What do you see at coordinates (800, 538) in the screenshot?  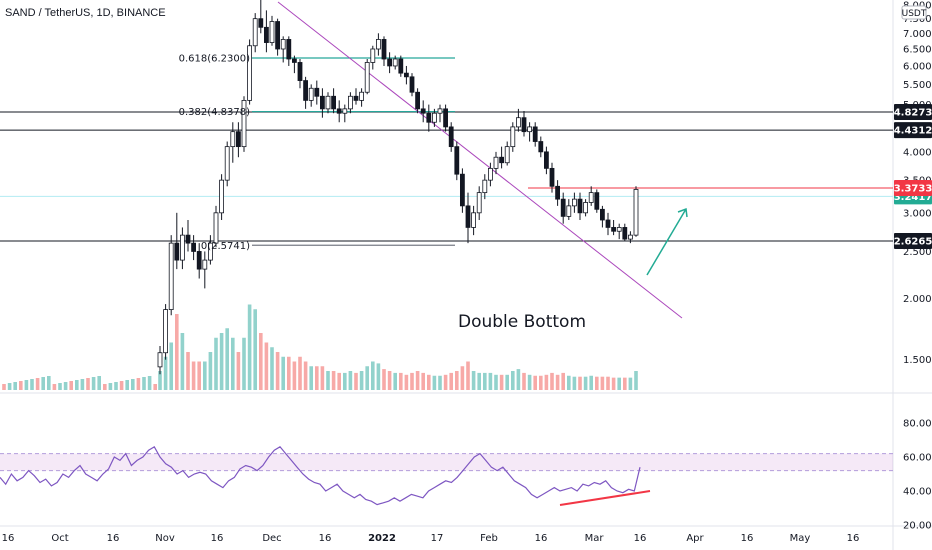 I see `time-tick-label: May` at bounding box center [800, 538].